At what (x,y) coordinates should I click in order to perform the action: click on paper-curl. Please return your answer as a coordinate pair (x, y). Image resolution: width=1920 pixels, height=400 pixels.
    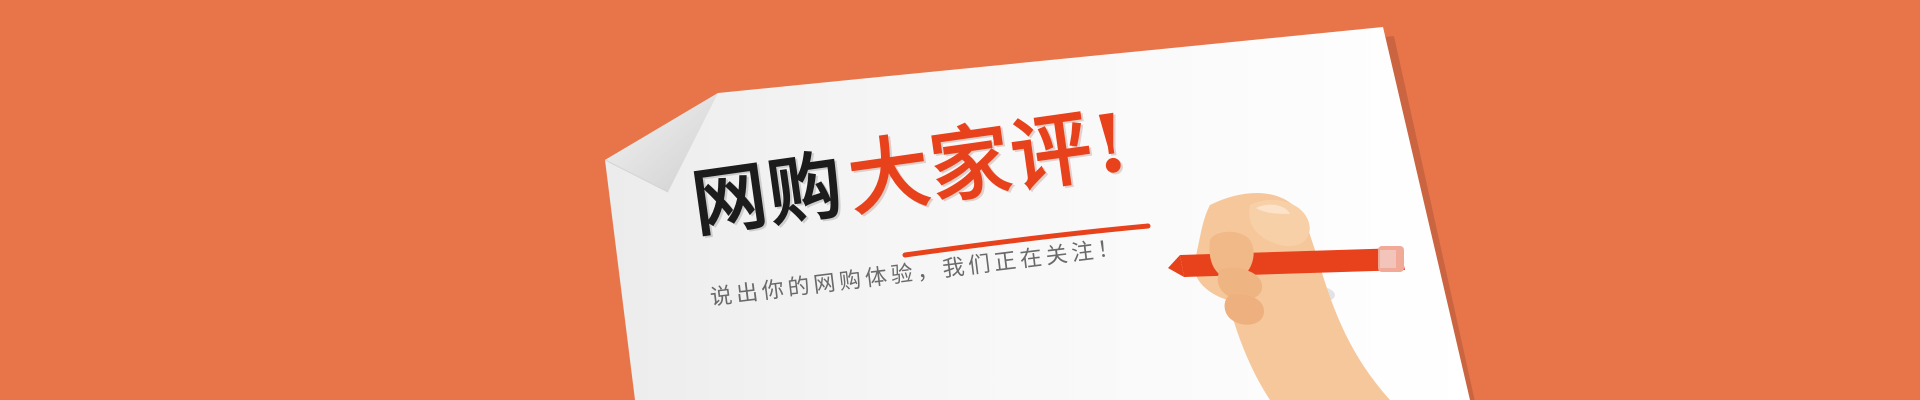
    Looking at the image, I should click on (661, 142).